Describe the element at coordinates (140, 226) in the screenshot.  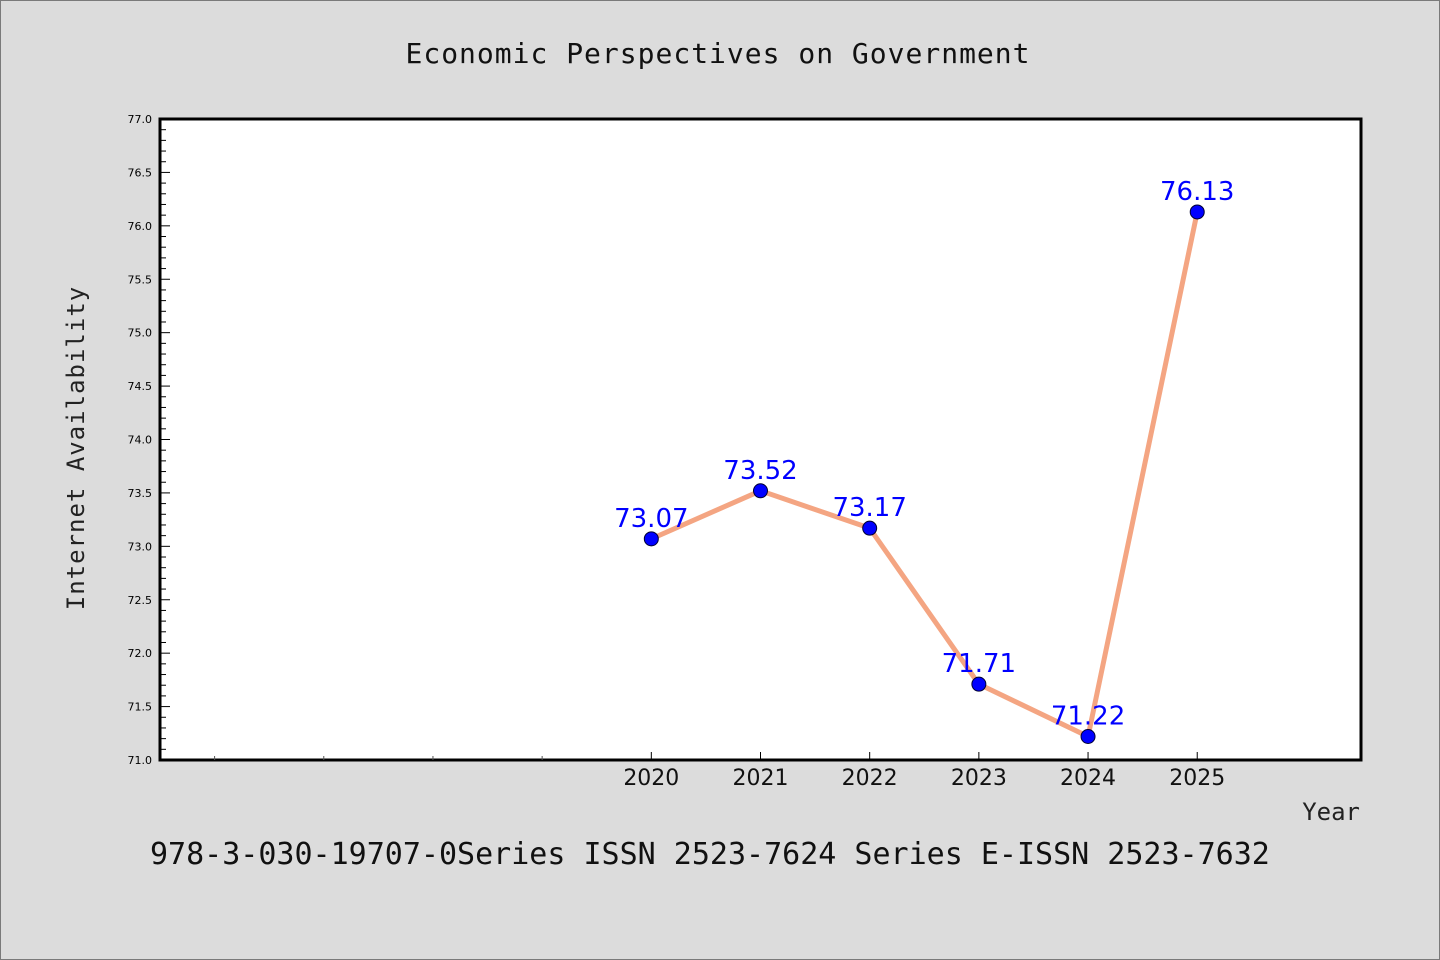
I see `y-tick-label: 76.0` at that location.